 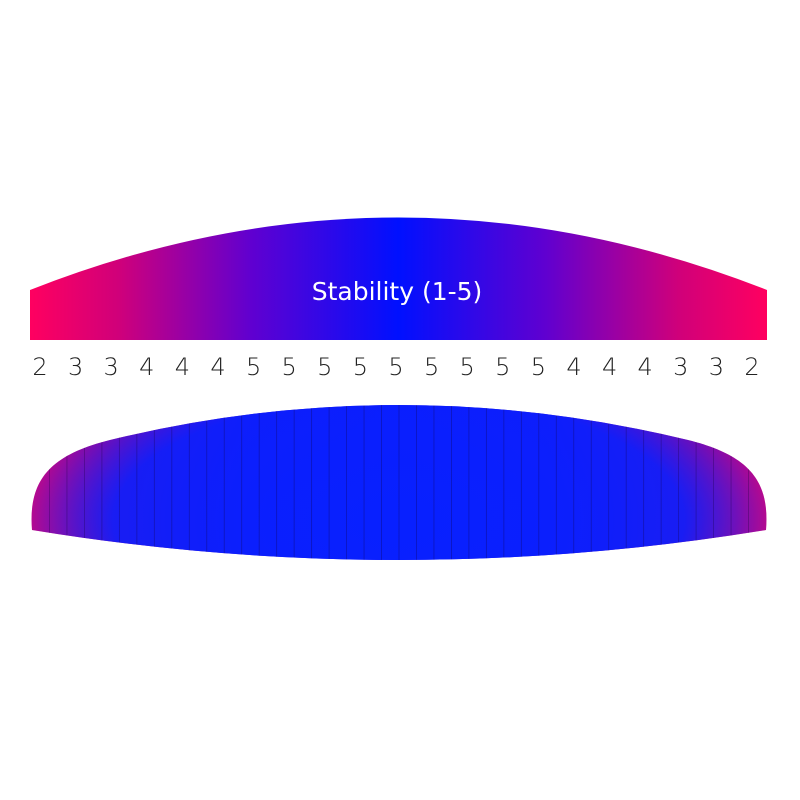 I want to click on top-wing, so click(x=398, y=278).